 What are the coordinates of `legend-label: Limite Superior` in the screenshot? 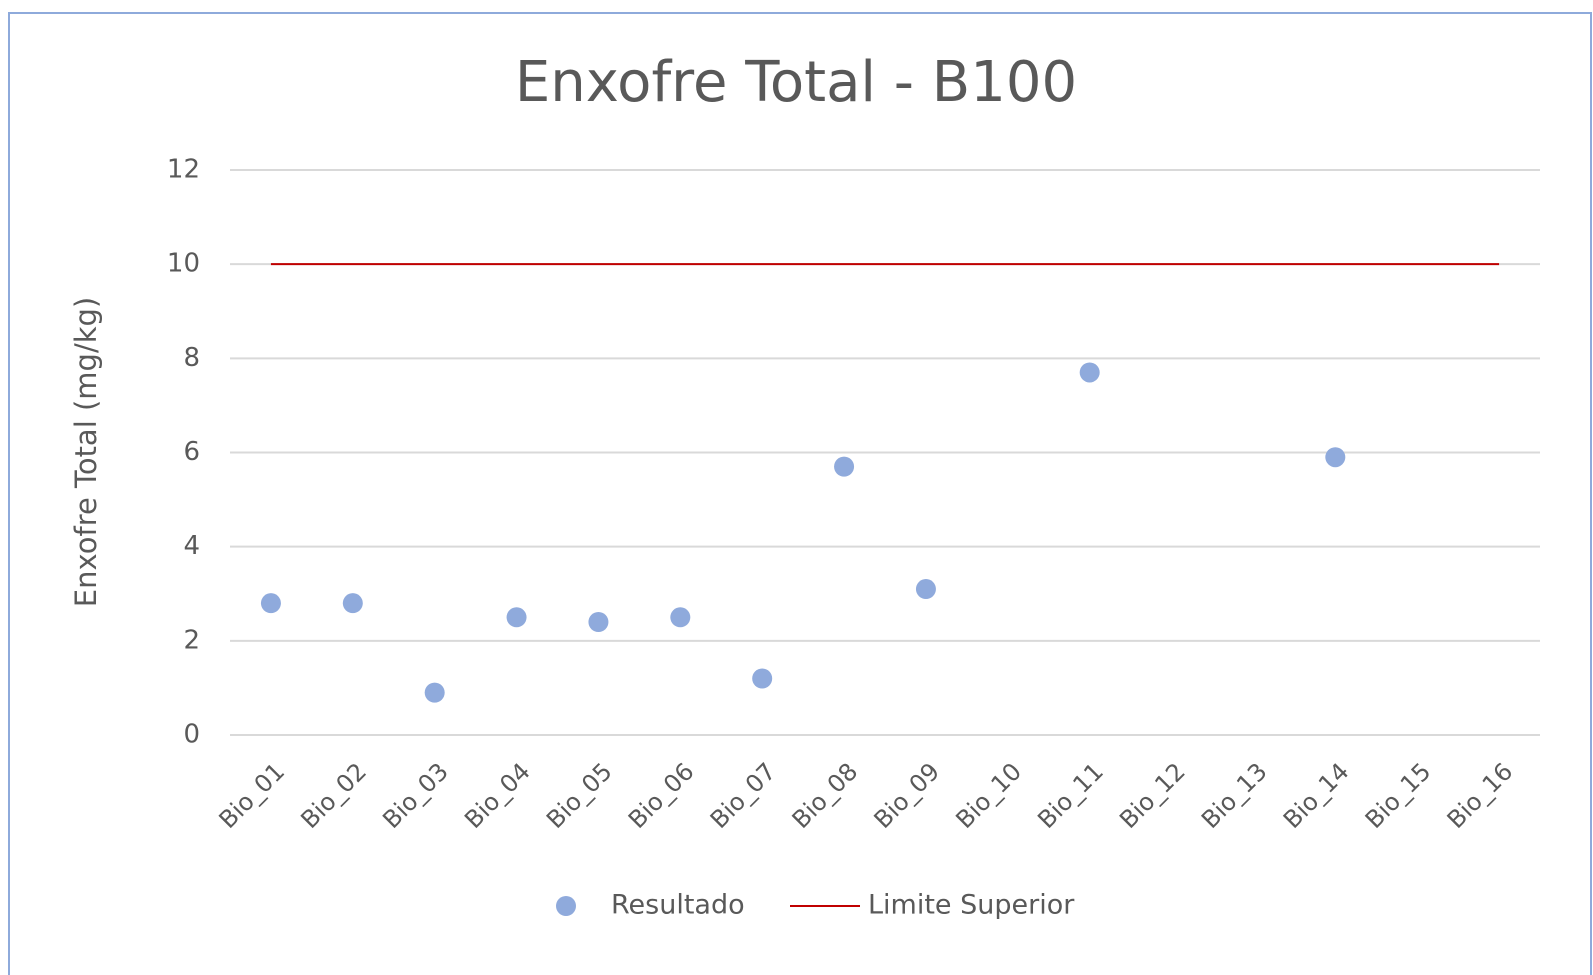 It's located at (971, 905).